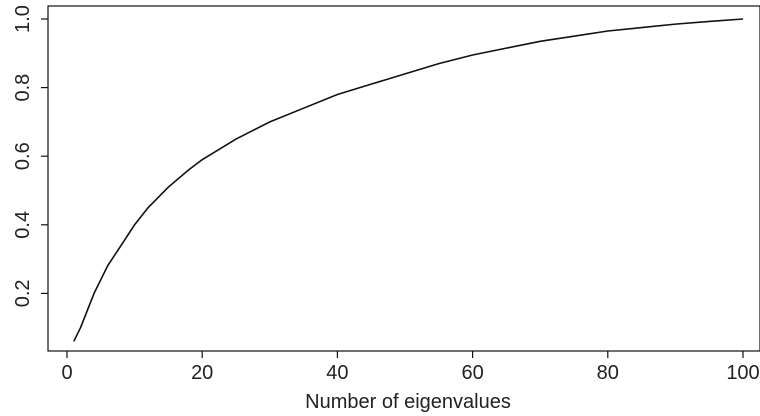  I want to click on y-tick-label: 0.4, so click(23, 225).